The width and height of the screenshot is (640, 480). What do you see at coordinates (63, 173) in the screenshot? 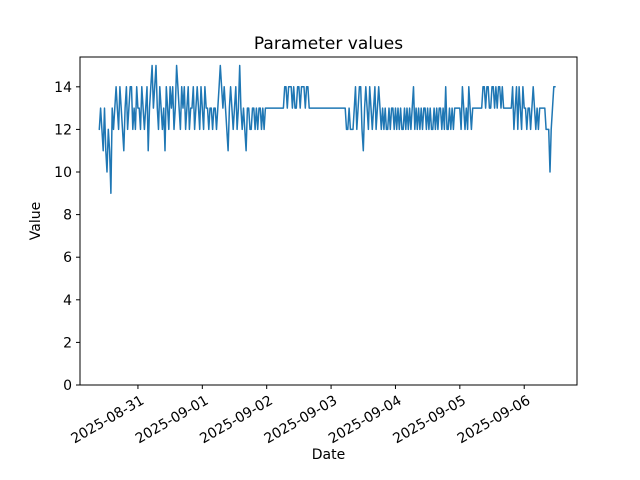
I see `y-tick-label: 10` at bounding box center [63, 173].